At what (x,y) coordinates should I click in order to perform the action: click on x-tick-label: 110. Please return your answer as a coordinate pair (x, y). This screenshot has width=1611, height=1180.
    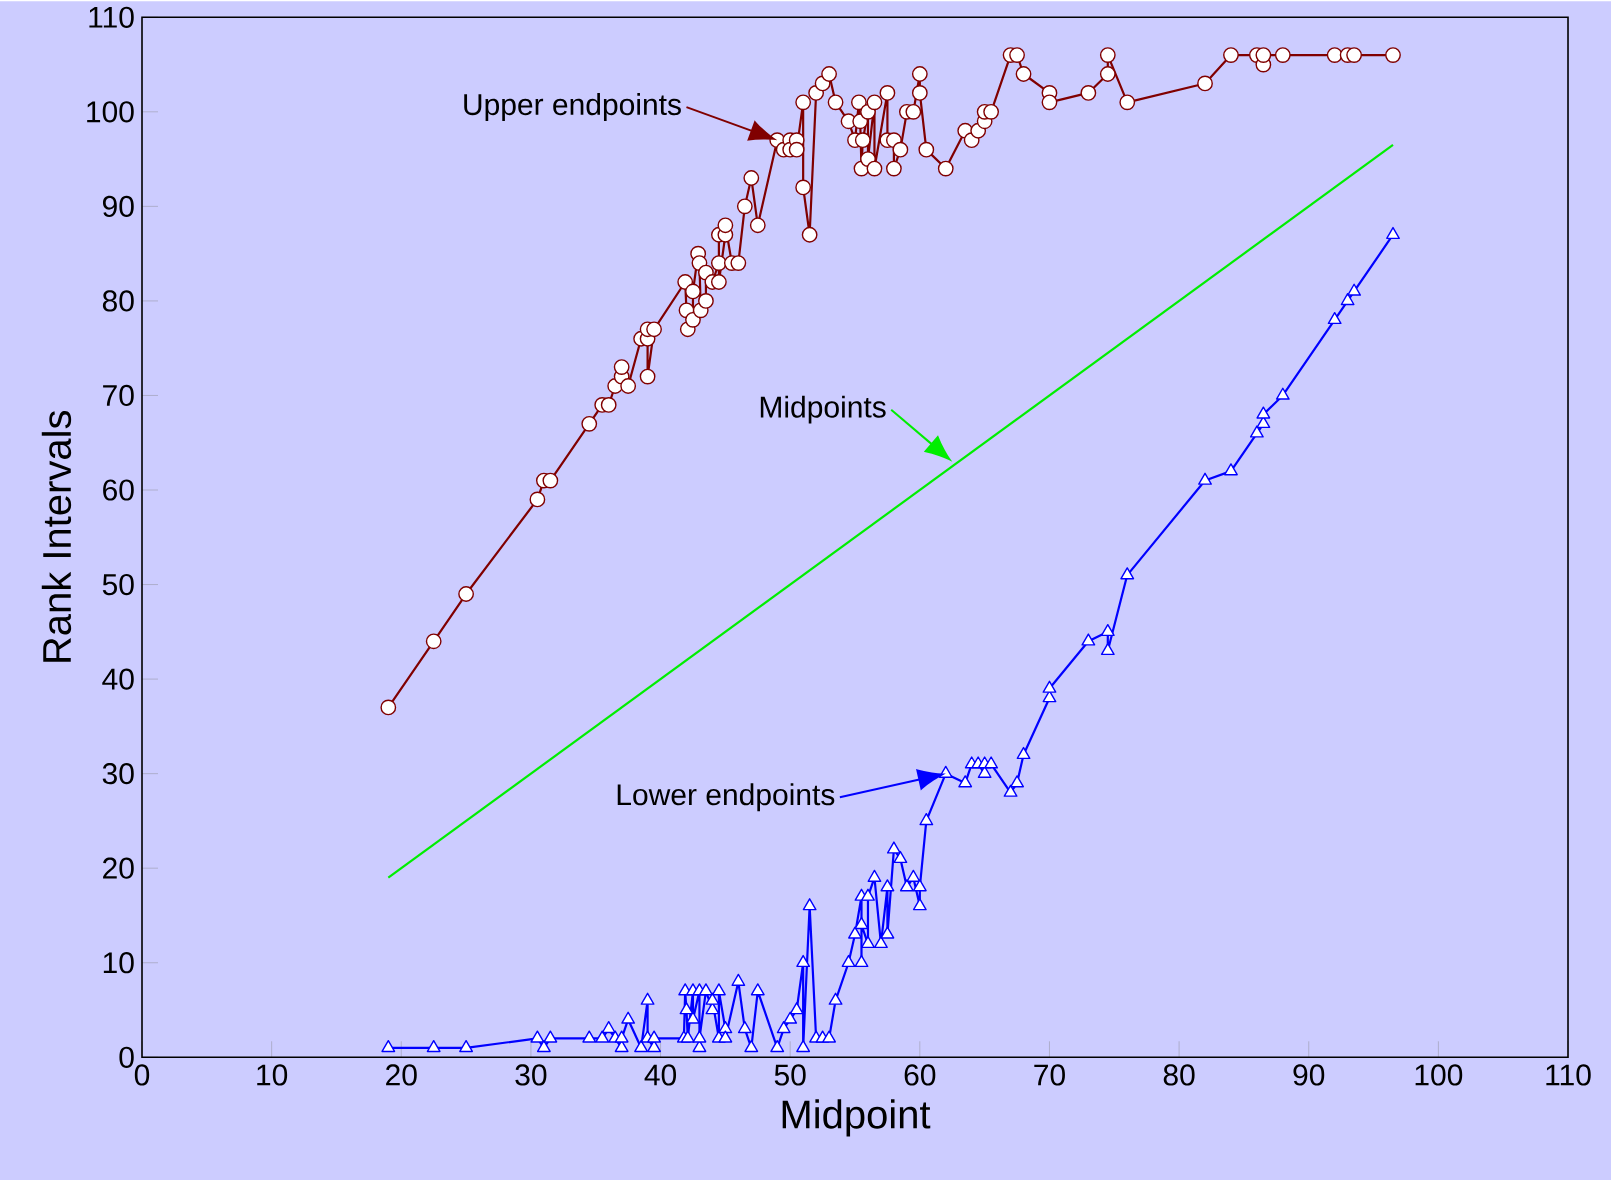
    Looking at the image, I should click on (1568, 1075).